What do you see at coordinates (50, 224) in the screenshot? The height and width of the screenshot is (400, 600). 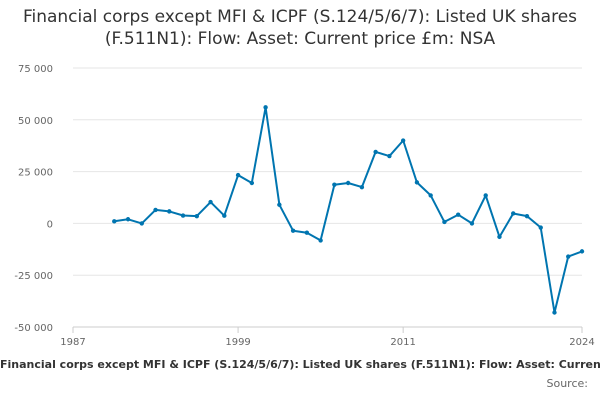 I see `y-tick-label: 0` at bounding box center [50, 224].